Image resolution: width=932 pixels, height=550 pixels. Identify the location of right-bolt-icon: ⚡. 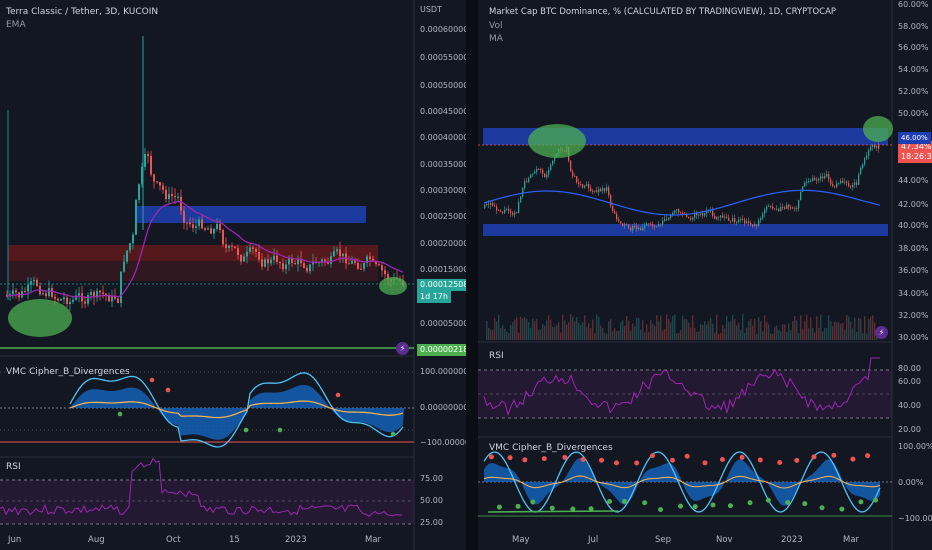
(881, 332).